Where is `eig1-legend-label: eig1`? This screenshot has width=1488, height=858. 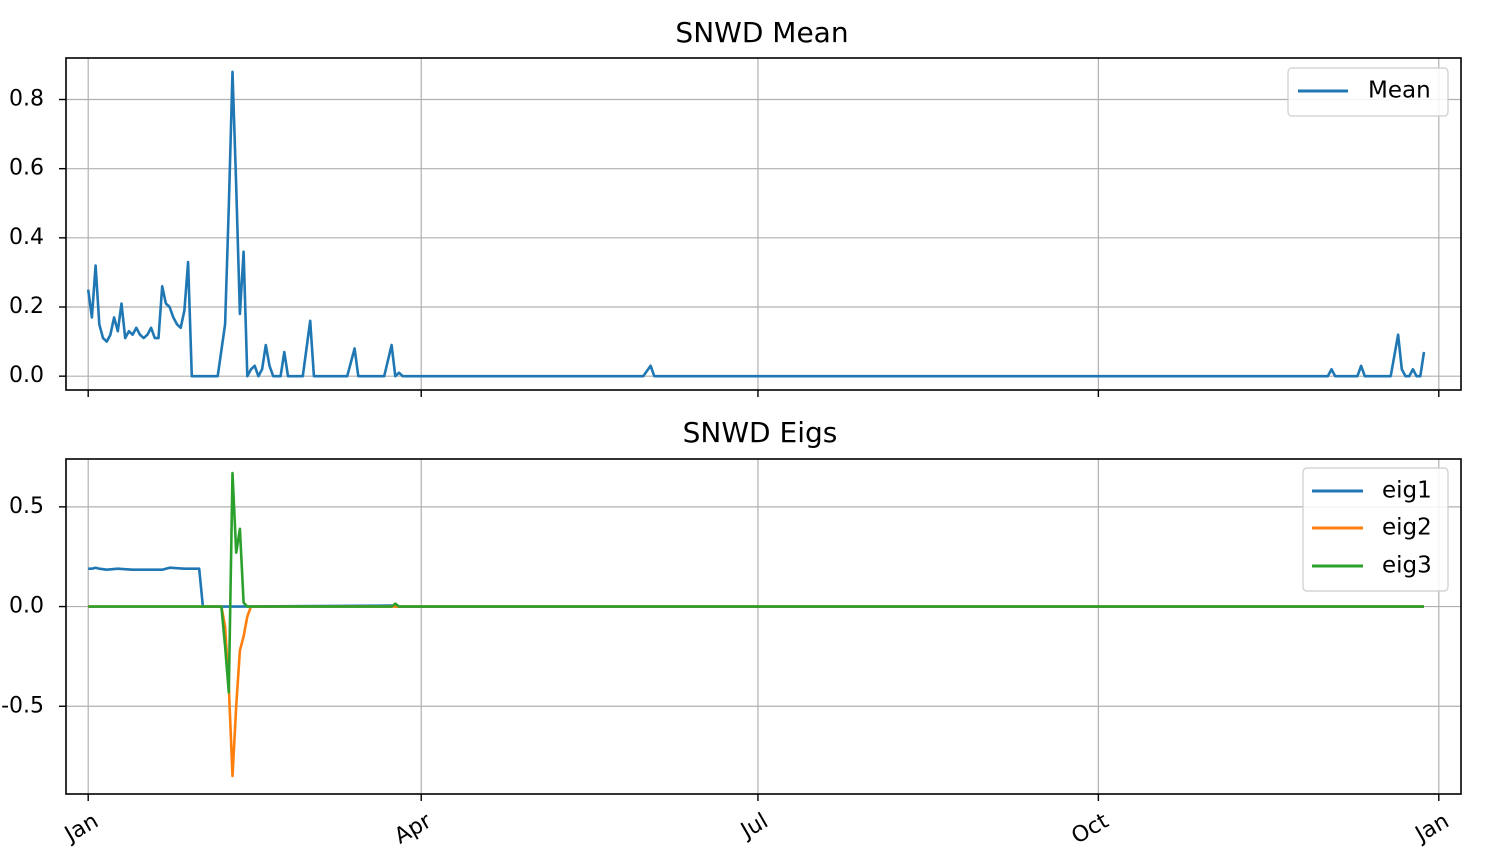 eig1-legend-label: eig1 is located at coordinates (1407, 491).